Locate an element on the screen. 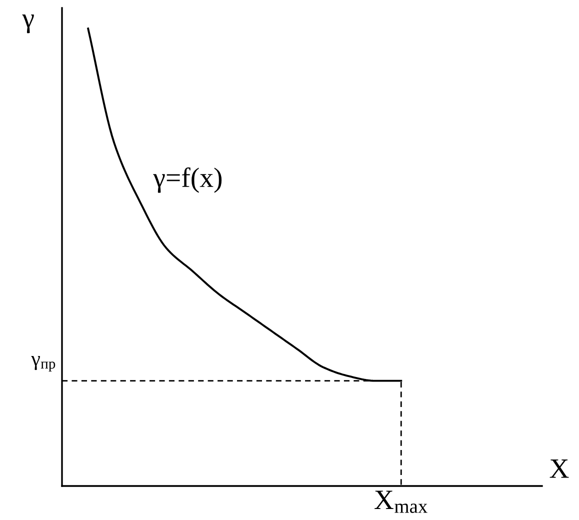 The width and height of the screenshot is (579, 520). y-axis-title: γ is located at coordinates (28, 24).